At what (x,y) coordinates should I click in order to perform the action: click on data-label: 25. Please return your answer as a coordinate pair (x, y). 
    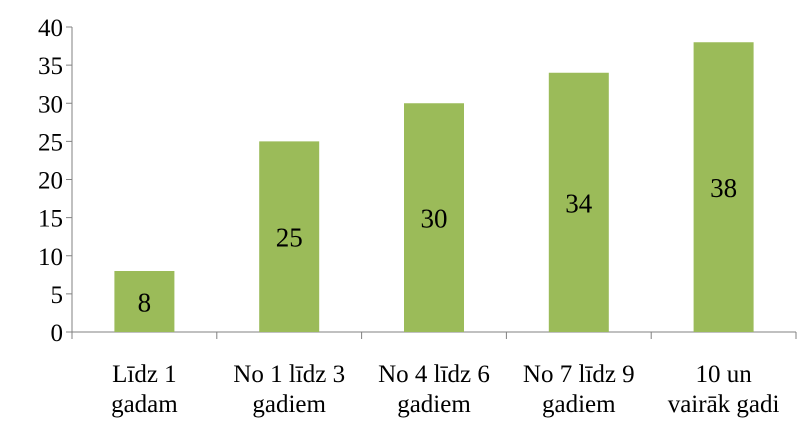
    Looking at the image, I should click on (289, 238).